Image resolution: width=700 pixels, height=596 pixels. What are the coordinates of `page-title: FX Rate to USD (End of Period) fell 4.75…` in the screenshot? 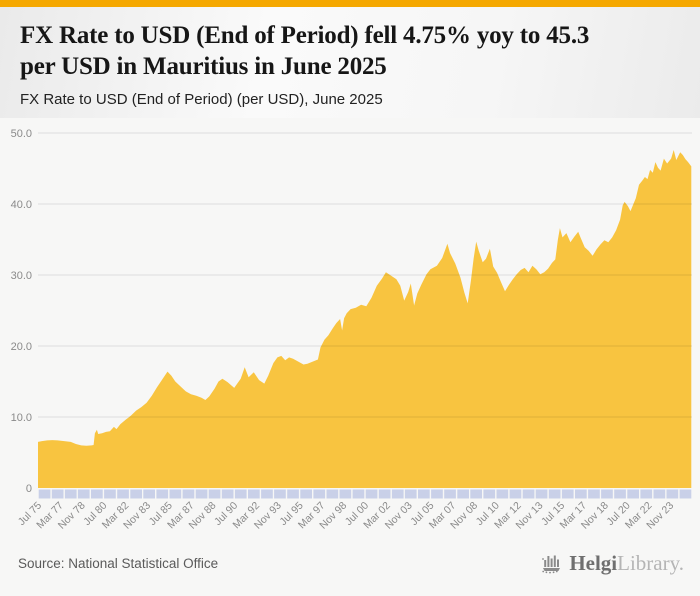 It's located at (350, 51).